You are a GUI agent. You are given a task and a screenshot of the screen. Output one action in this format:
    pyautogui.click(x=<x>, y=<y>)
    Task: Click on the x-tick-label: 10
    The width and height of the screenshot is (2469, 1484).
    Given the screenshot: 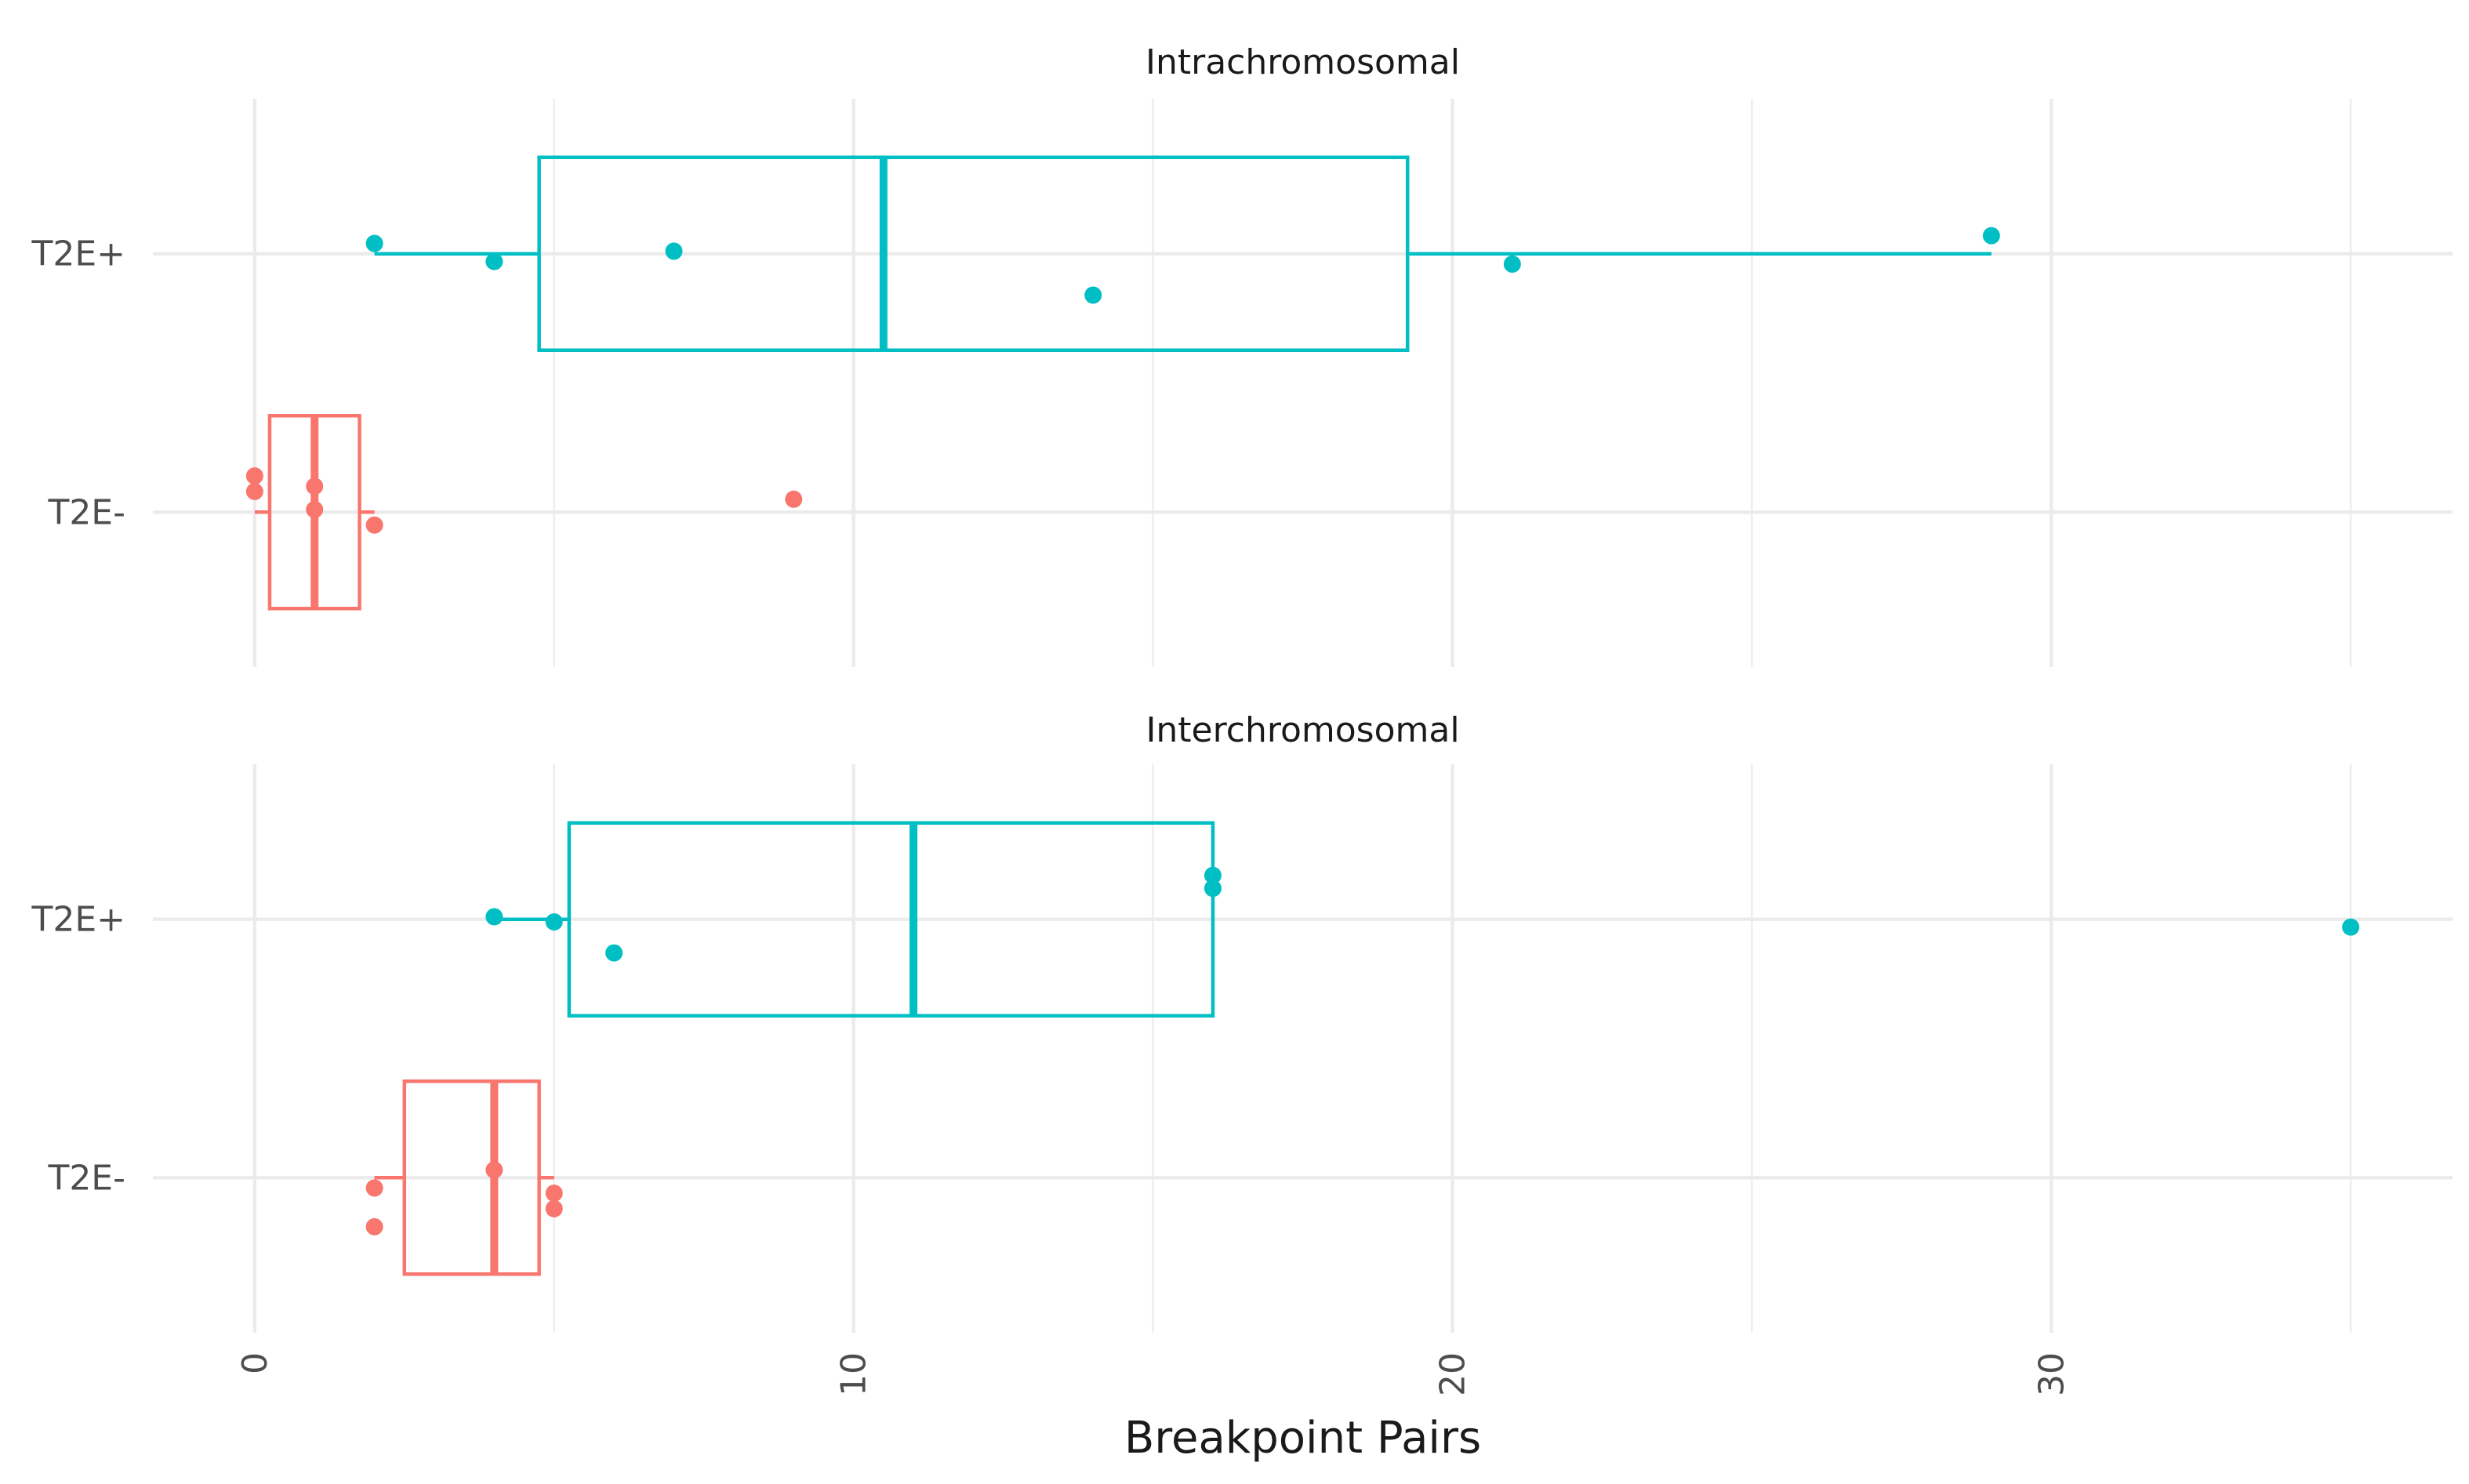 What is the action you would take?
    pyautogui.click(x=854, y=1374)
    